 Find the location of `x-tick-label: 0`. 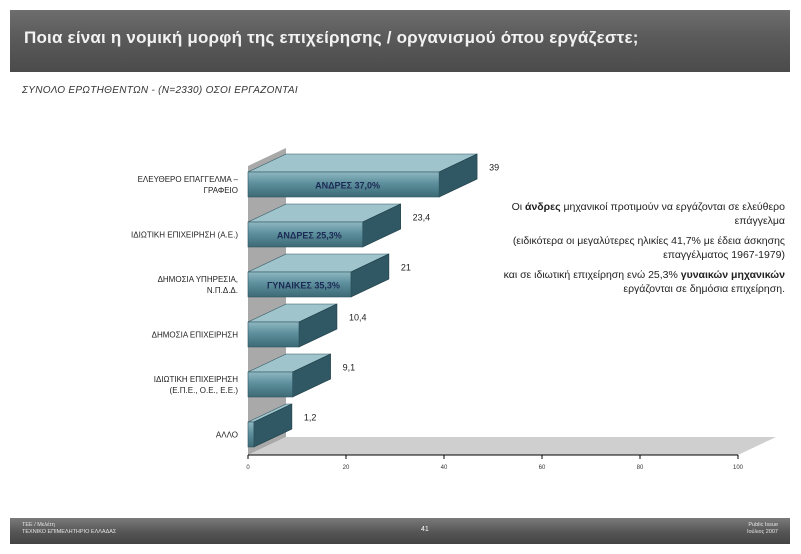

x-tick-label: 0 is located at coordinates (248, 468).